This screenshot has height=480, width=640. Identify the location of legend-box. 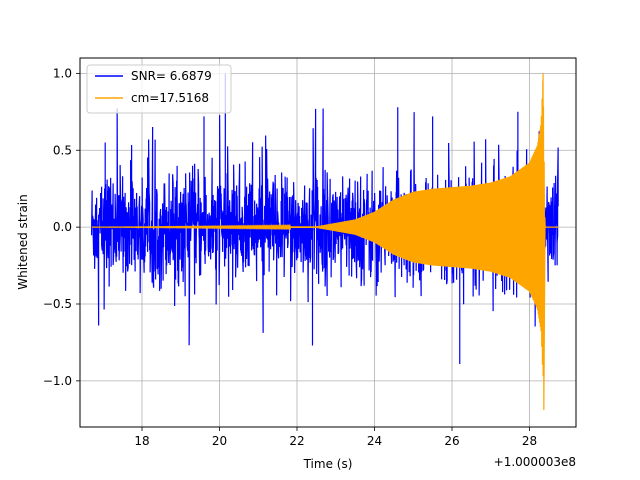
(159, 89).